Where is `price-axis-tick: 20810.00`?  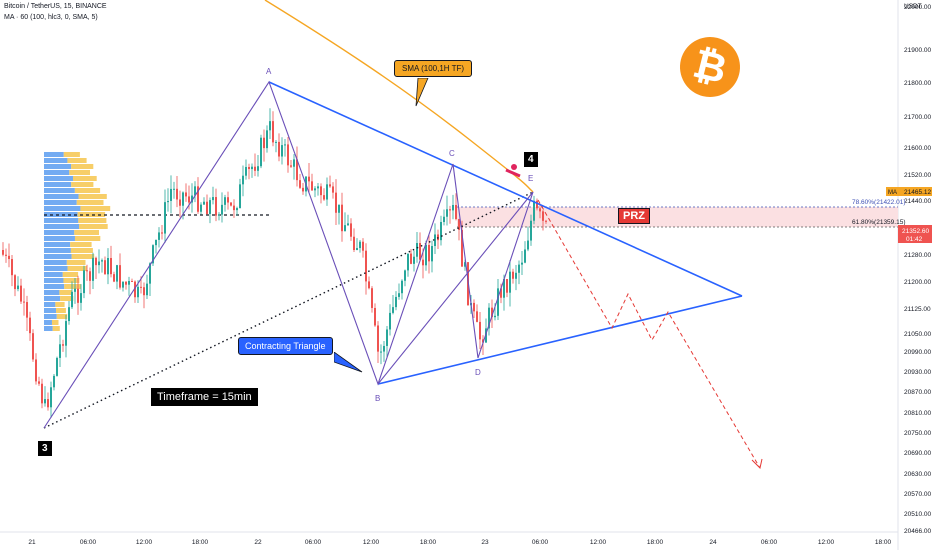
price-axis-tick: 20810.00 is located at coordinates (917, 413).